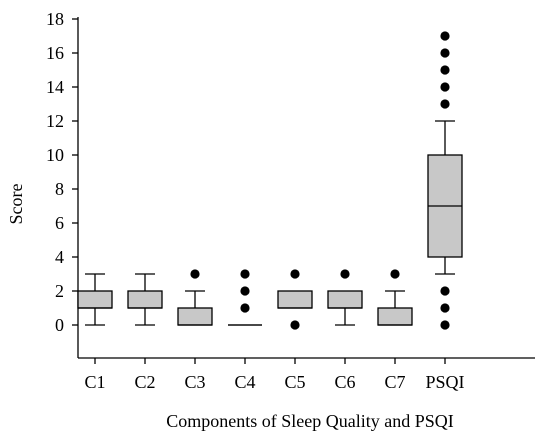  What do you see at coordinates (55, 121) in the screenshot?
I see `y-tick-label: 12` at bounding box center [55, 121].